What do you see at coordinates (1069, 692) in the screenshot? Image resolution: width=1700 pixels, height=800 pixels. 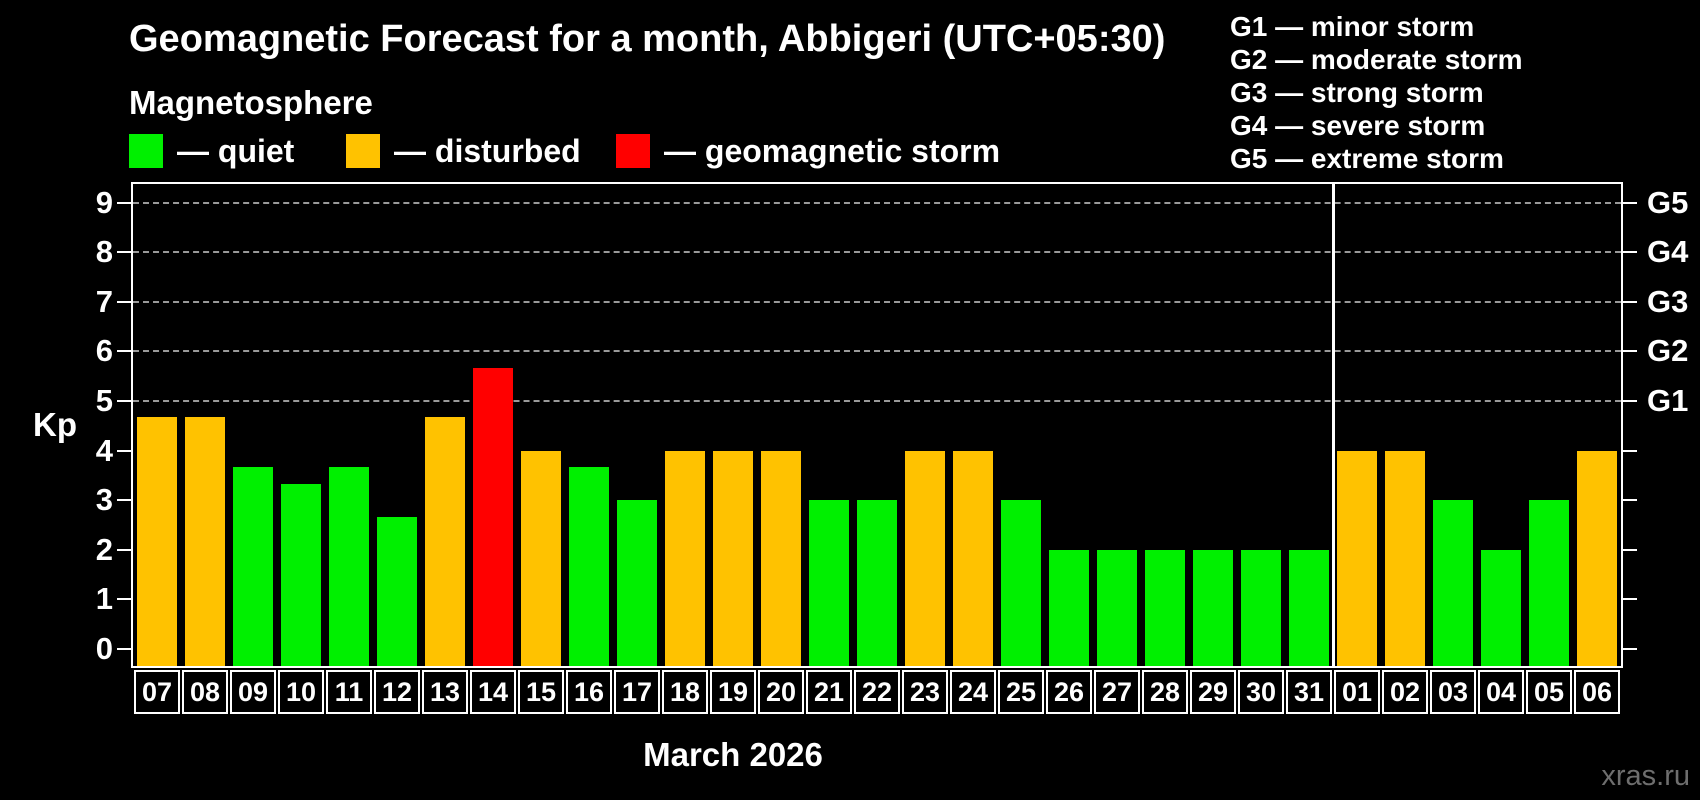 I see `day-label-cell-26: 26` at bounding box center [1069, 692].